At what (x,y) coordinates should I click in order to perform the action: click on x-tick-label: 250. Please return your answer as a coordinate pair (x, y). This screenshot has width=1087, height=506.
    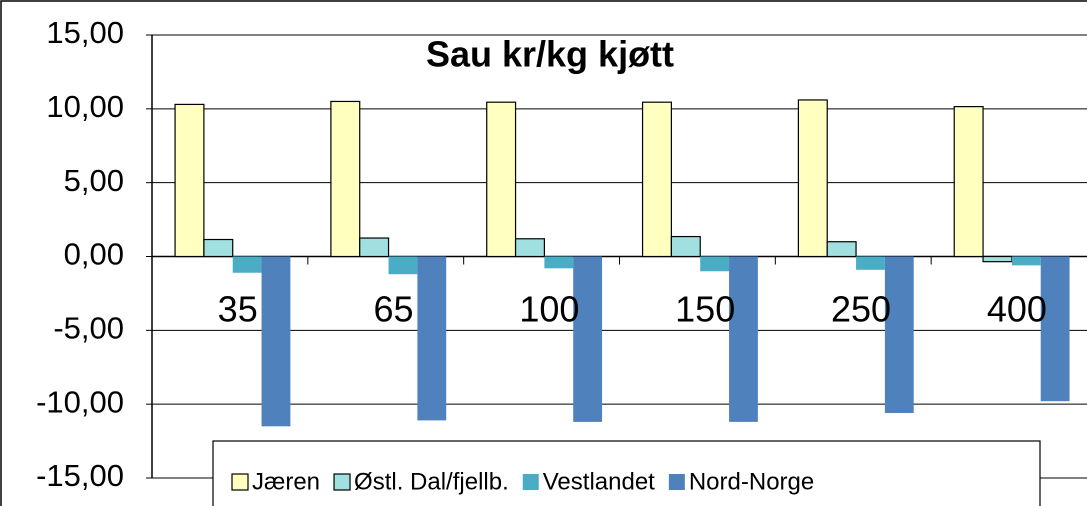
    Looking at the image, I should click on (861, 309).